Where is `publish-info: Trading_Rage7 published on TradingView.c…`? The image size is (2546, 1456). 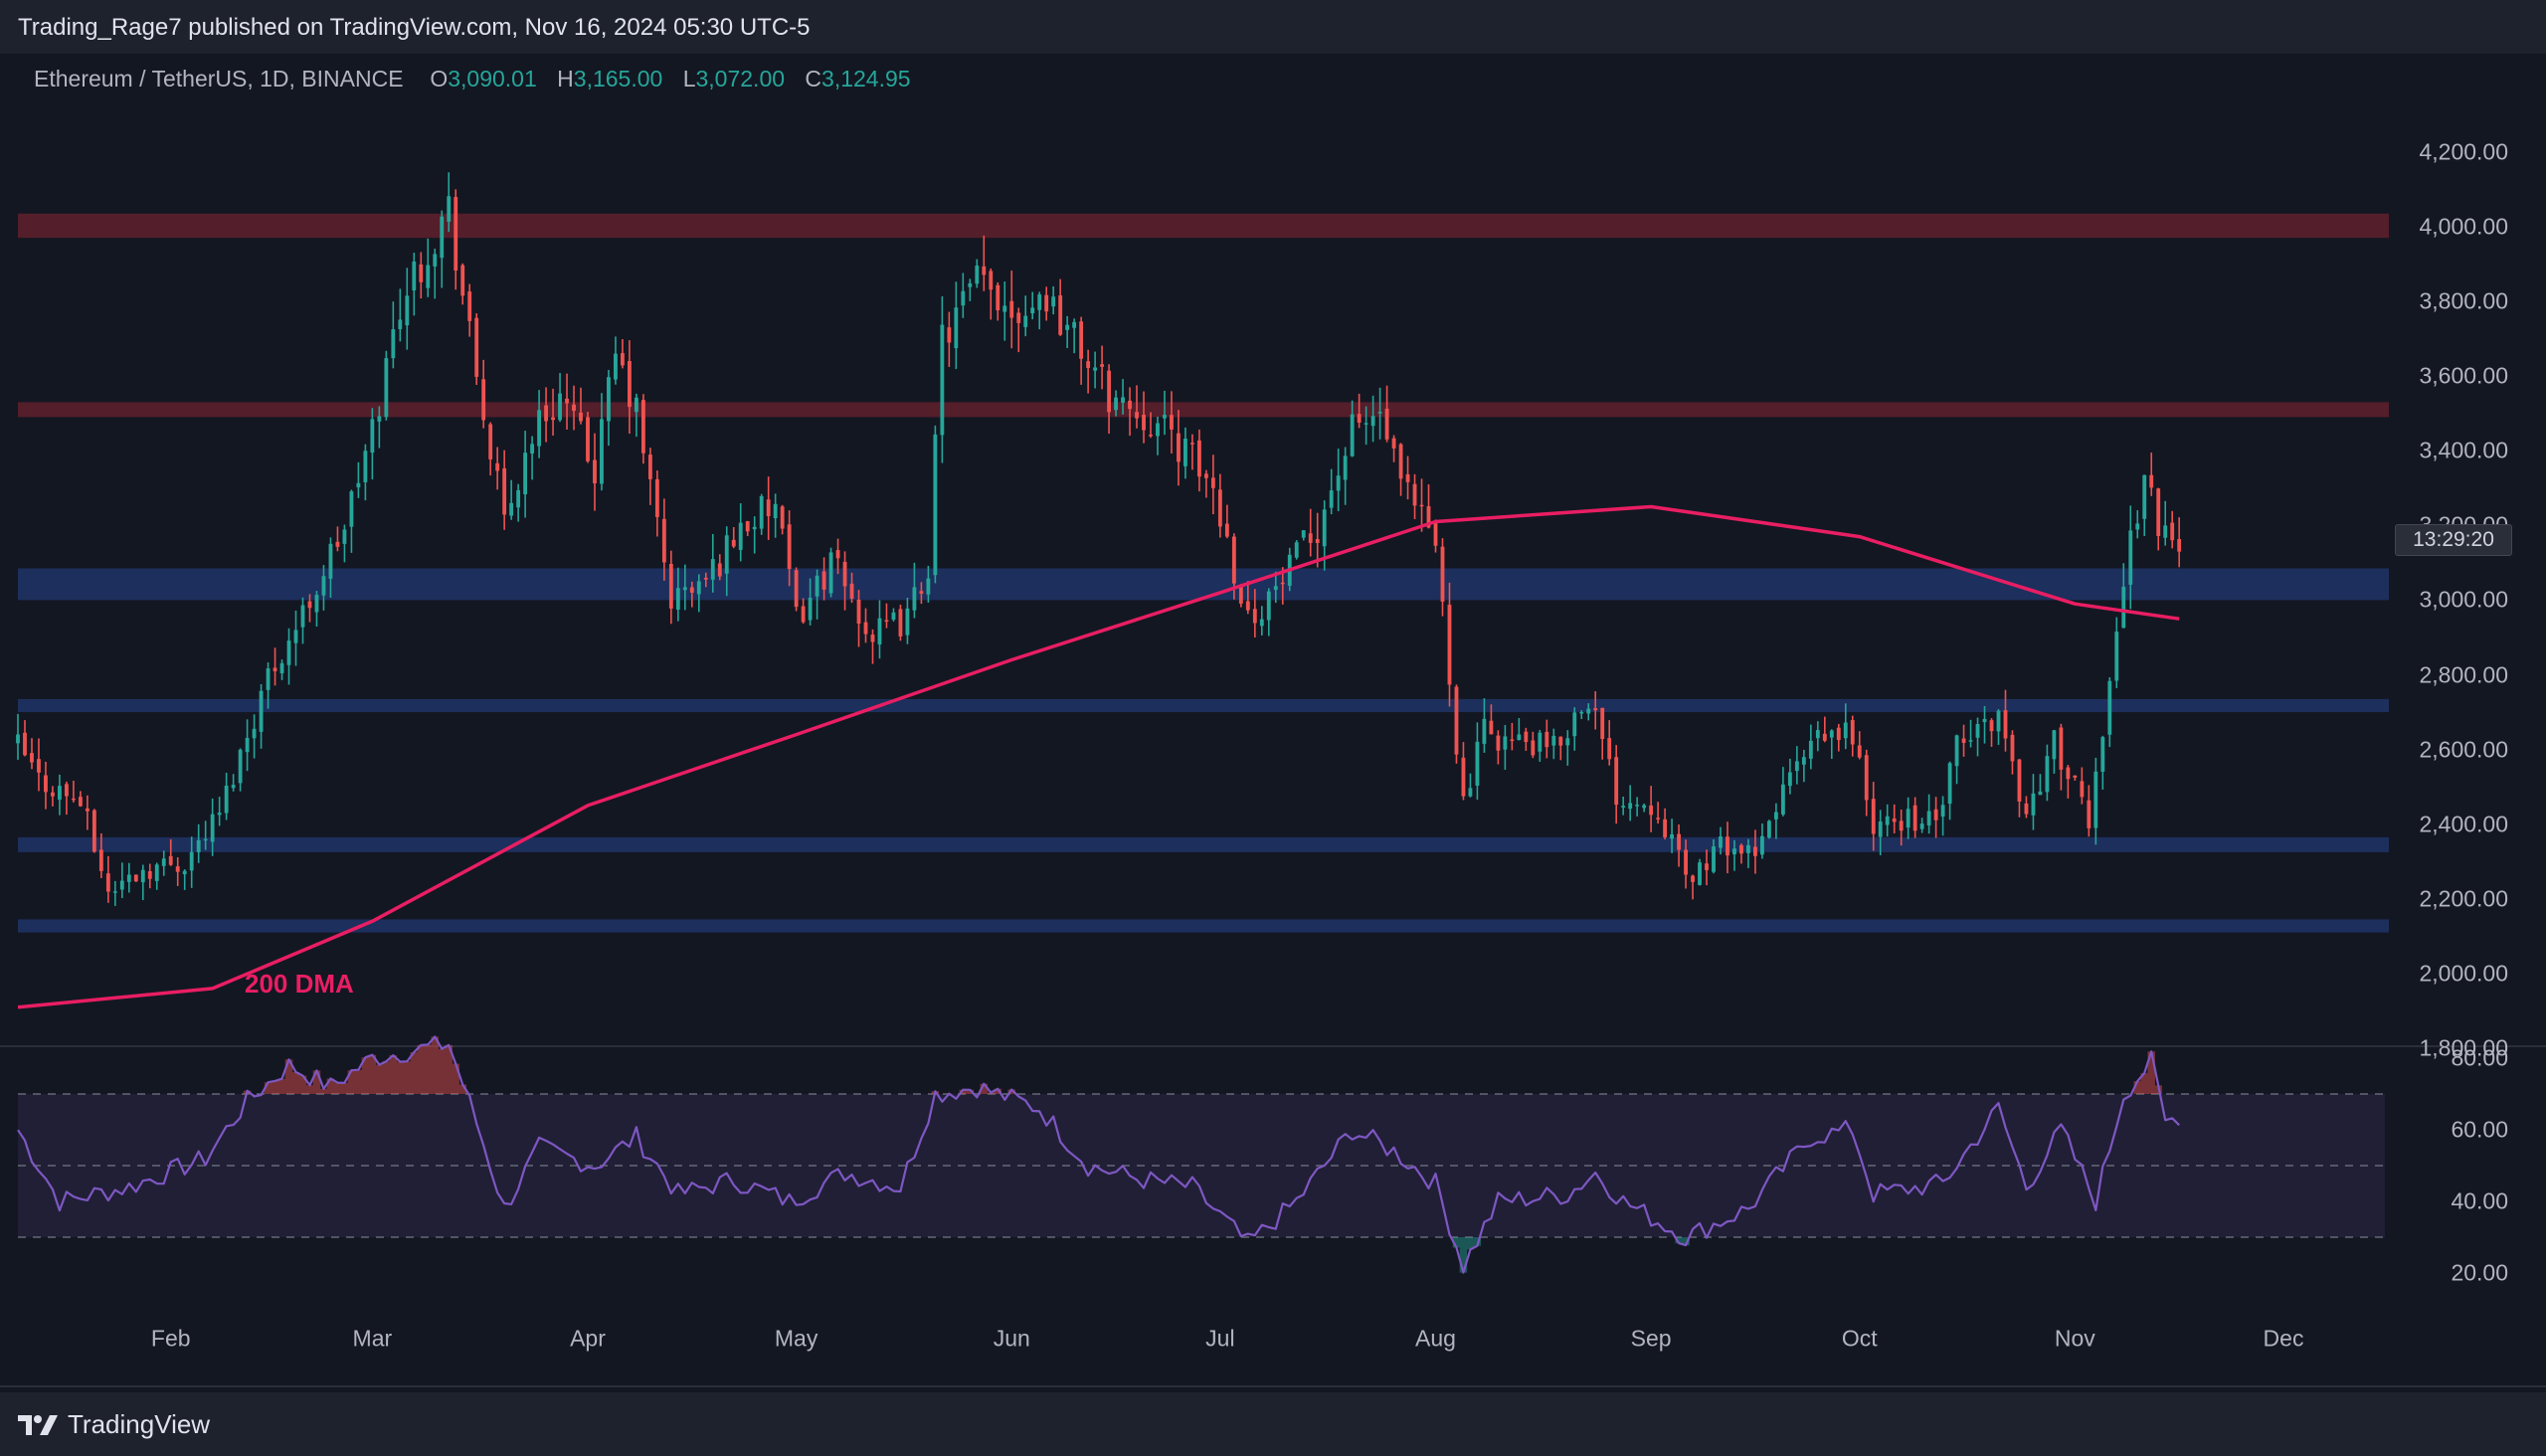 publish-info: Trading_Rage7 published on TradingView.c… is located at coordinates (414, 27).